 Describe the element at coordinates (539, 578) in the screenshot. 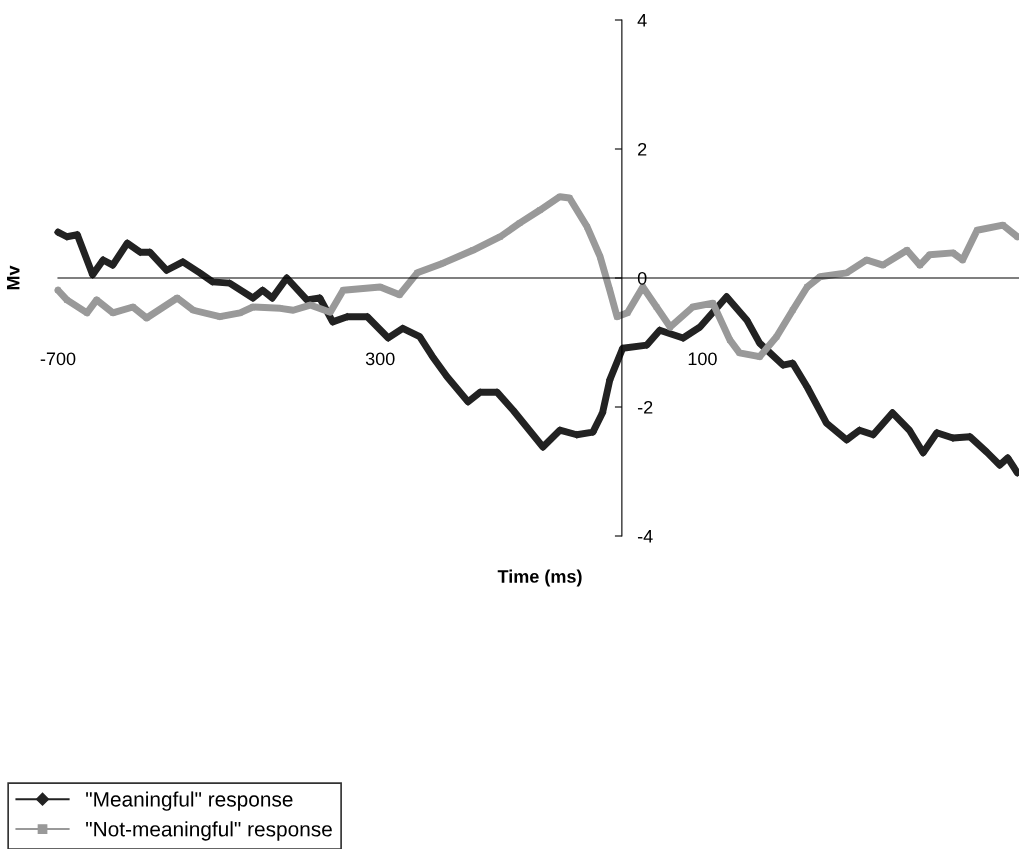

I see `x-axis-title: Time (ms)` at that location.